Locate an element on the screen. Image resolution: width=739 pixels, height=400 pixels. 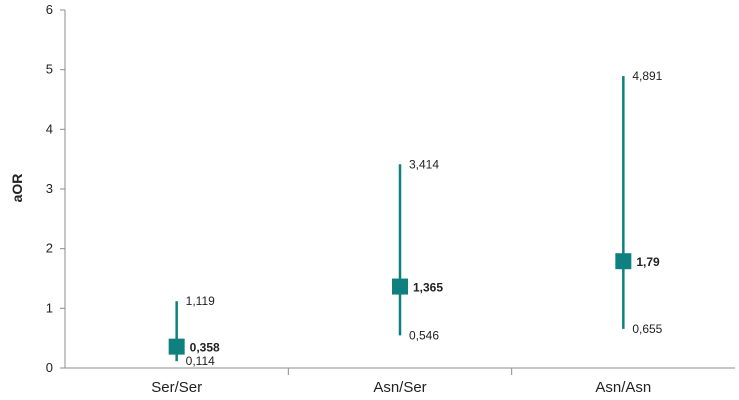
y-tick-label: 6 is located at coordinates (49, 9).